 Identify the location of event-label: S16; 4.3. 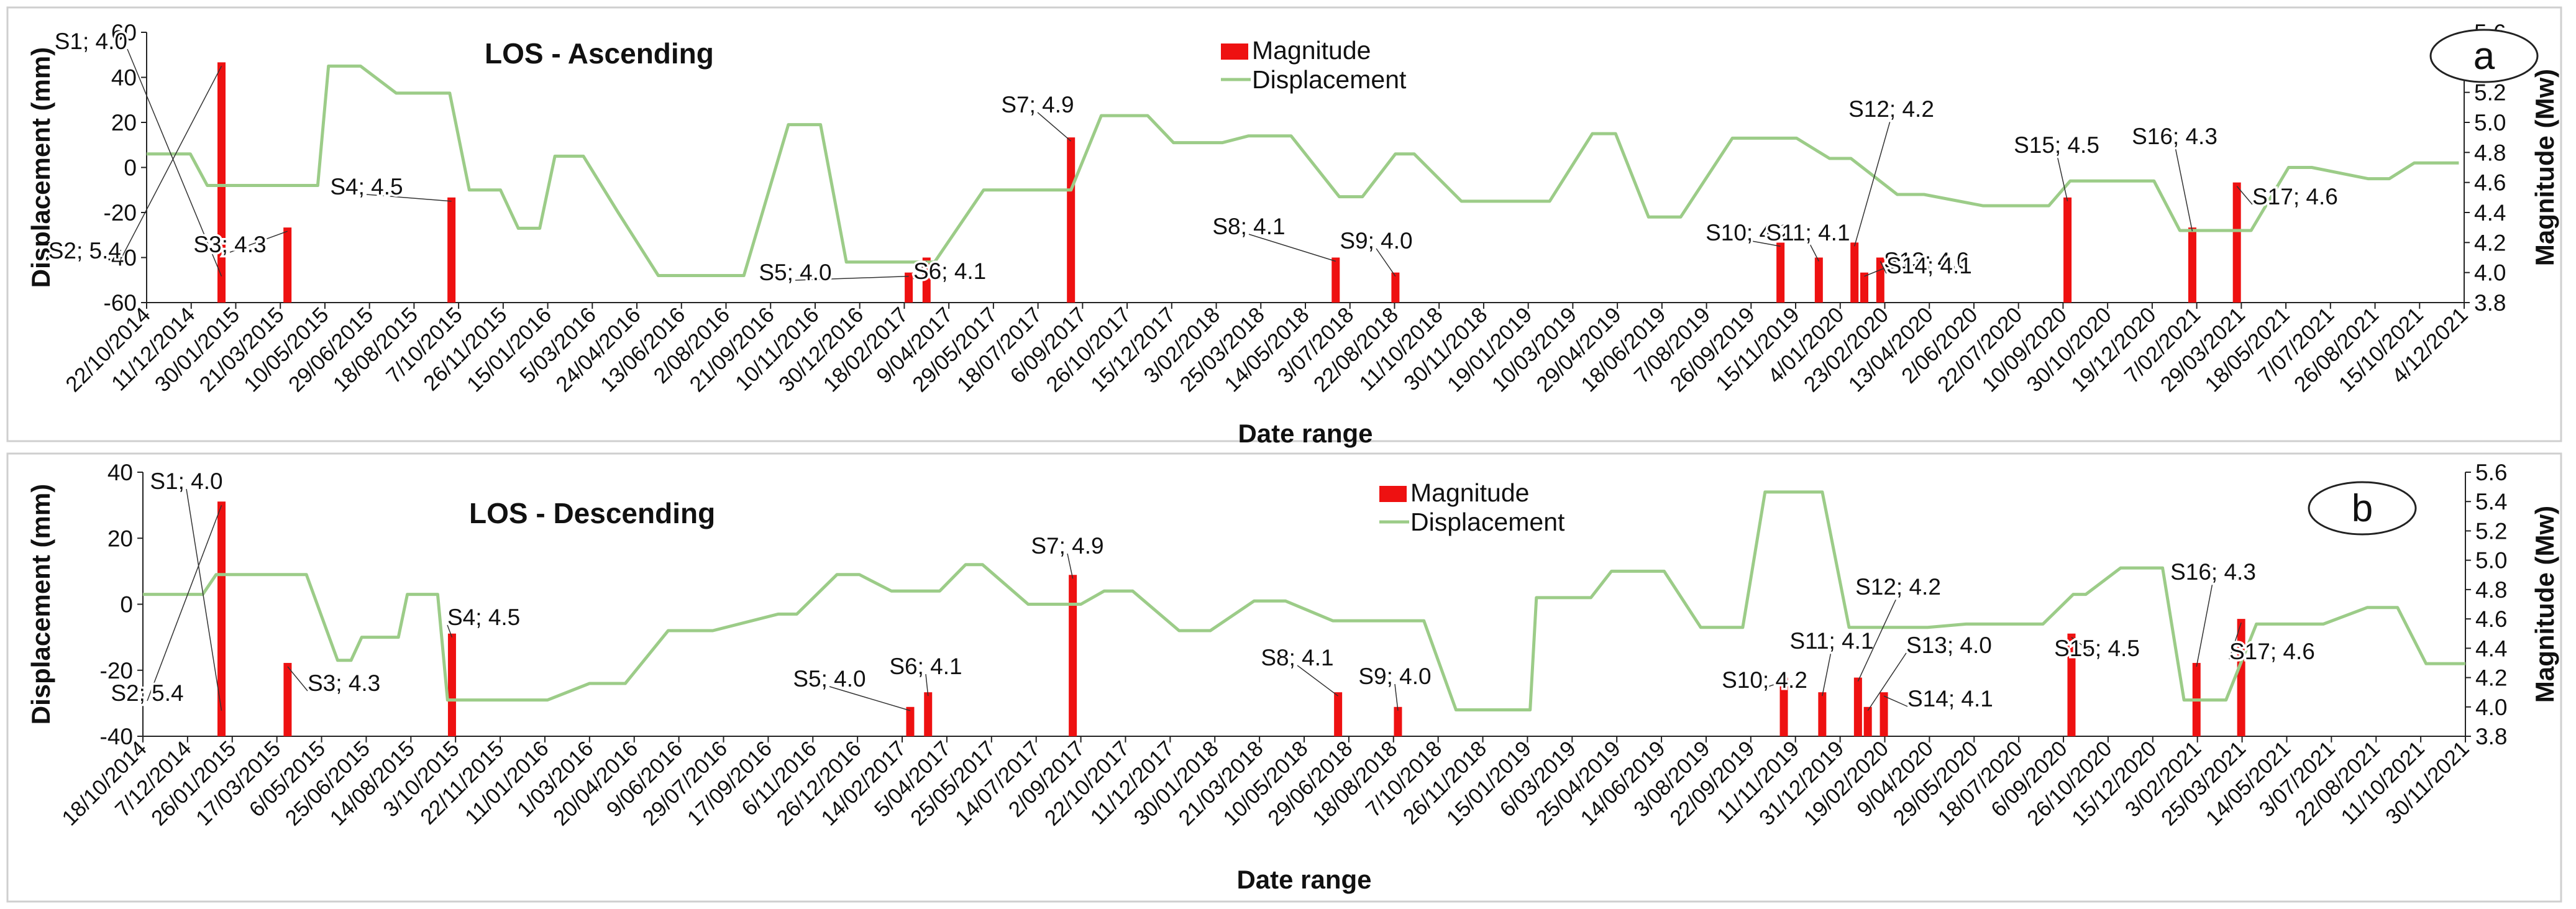
(2213, 572).